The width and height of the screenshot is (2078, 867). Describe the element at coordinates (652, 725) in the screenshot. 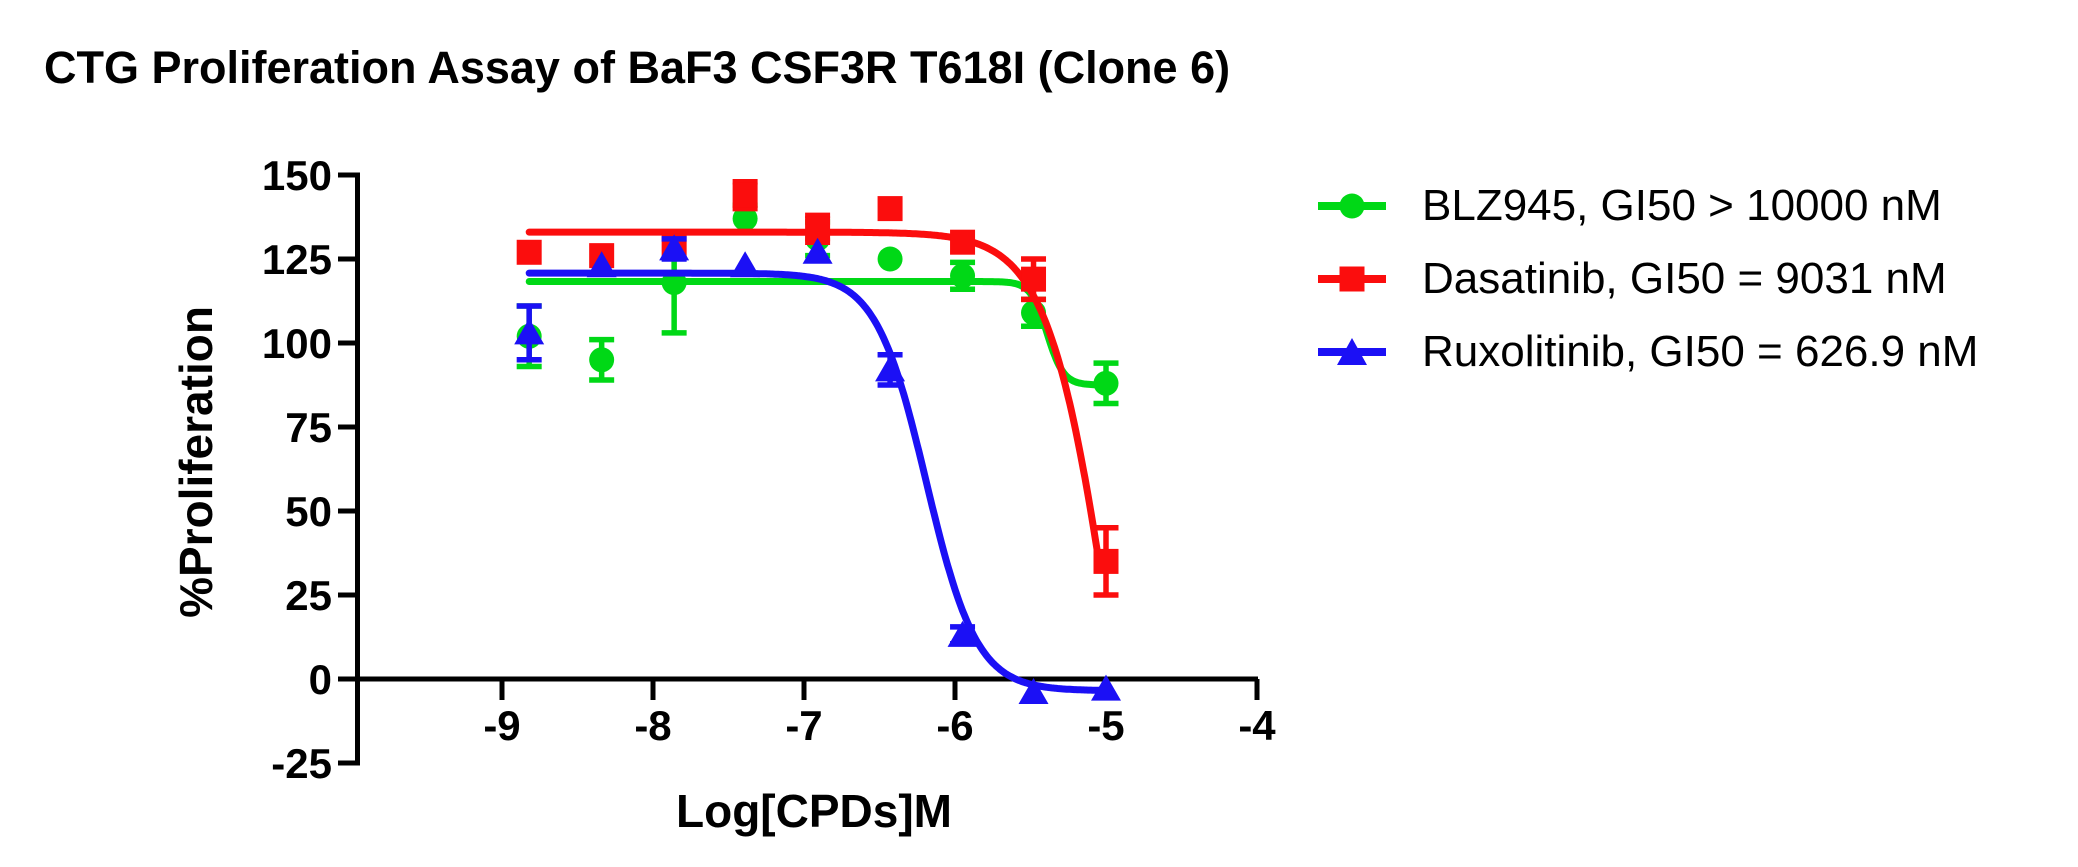

I see `x-tick-label: -8` at that location.